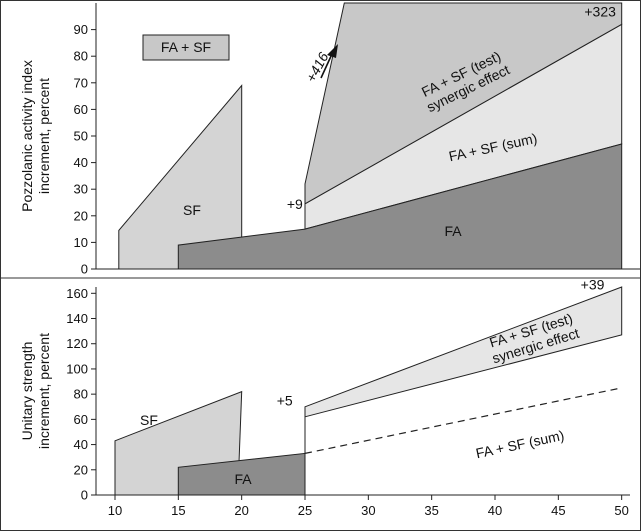 The width and height of the screenshot is (641, 531). I want to click on y-tick-label: 50, so click(81, 136).